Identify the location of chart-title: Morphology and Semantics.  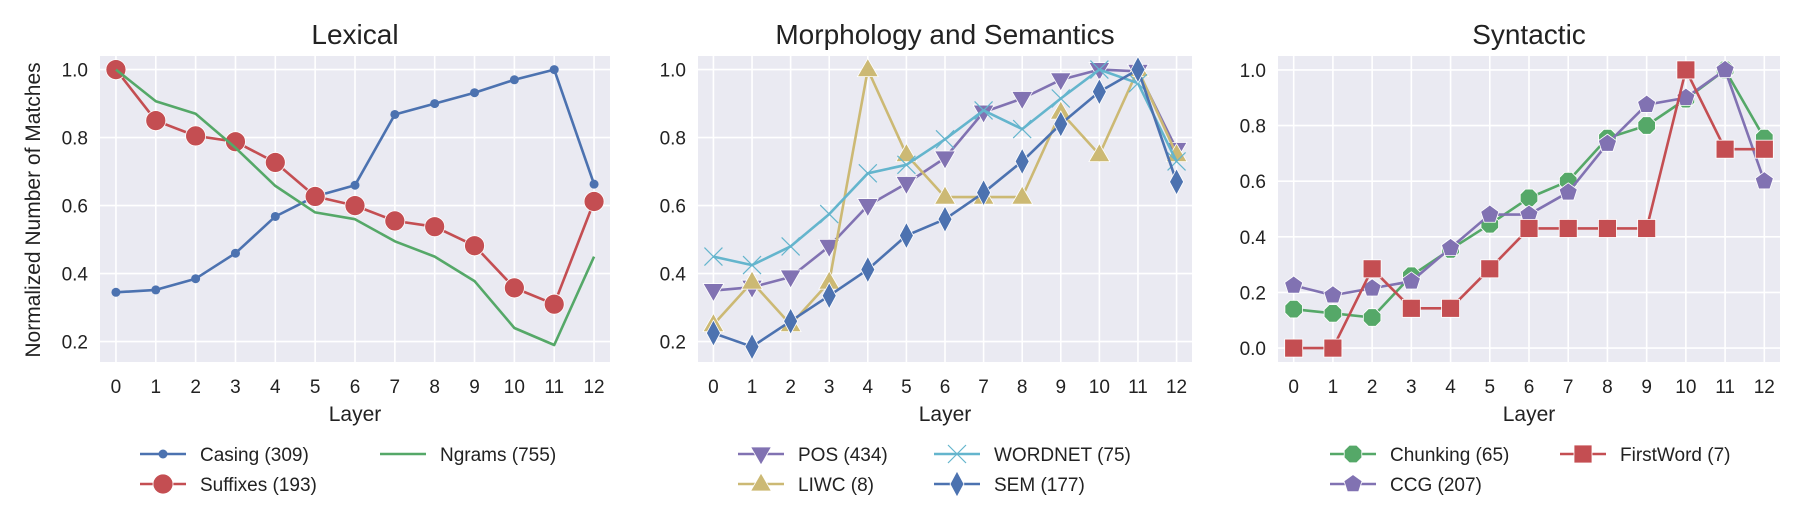
(944, 34).